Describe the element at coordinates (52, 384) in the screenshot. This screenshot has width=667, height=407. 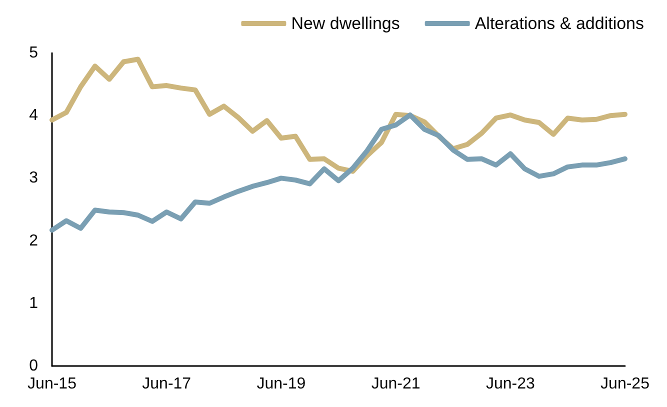
I see `x-tick-label: Jun-15` at that location.